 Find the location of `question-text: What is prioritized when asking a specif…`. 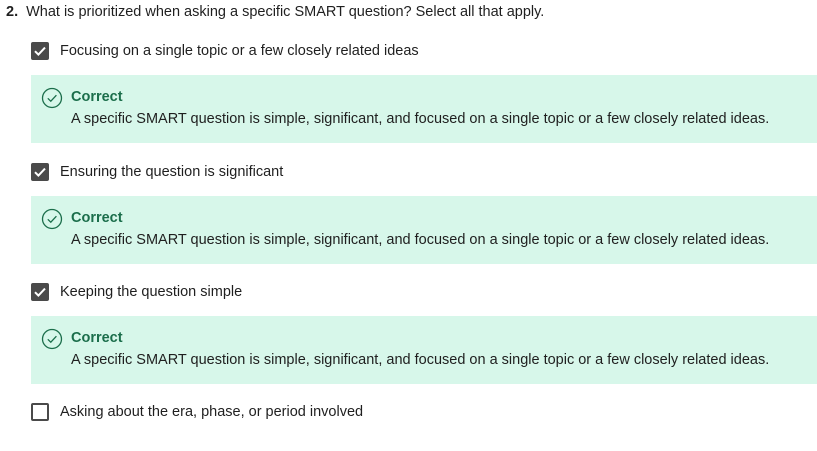

question-text: What is prioritized when asking a specif… is located at coordinates (285, 12).